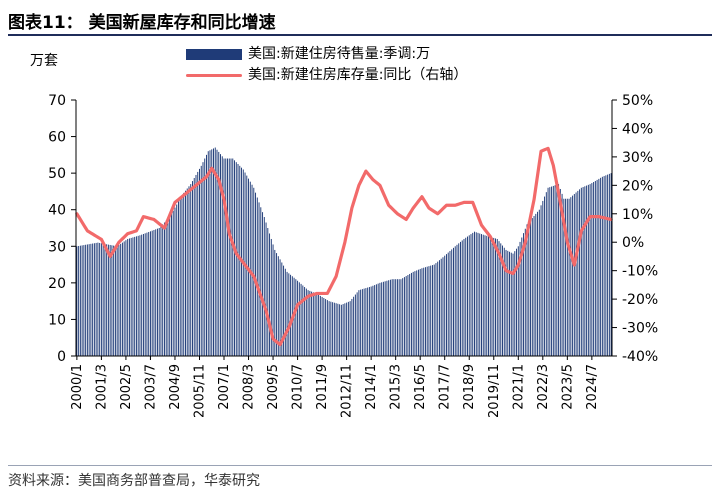  Describe the element at coordinates (640, 357) in the screenshot. I see `right-tick-label-0: -40%` at that location.